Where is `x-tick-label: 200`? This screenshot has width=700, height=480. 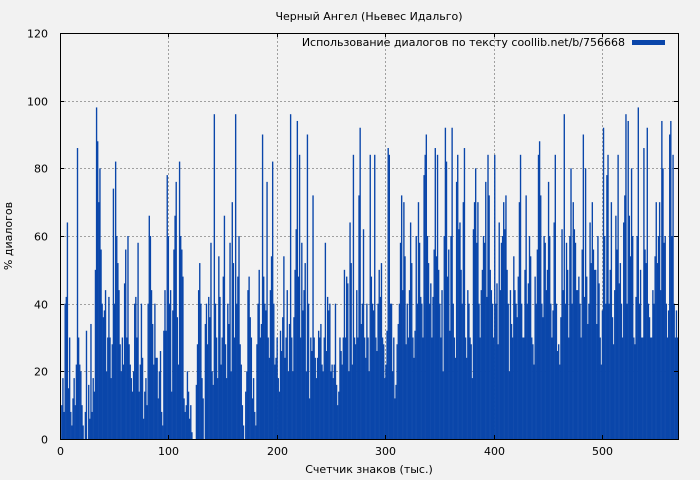 x-tick-label: 200 is located at coordinates (277, 451).